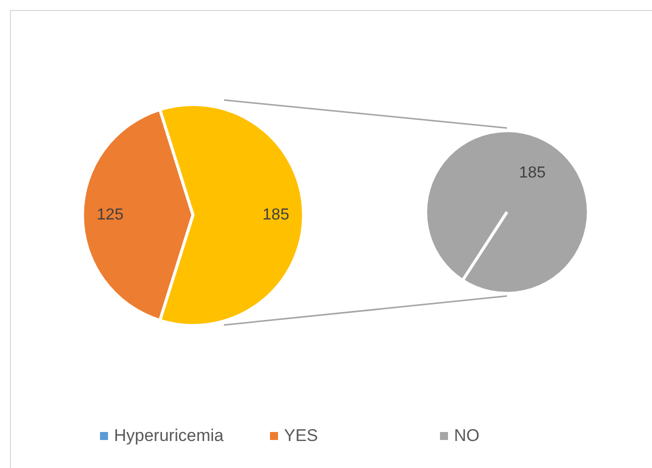 The height and width of the screenshot is (468, 652). What do you see at coordinates (169, 436) in the screenshot?
I see `legend-label: Hyperuricemia` at bounding box center [169, 436].